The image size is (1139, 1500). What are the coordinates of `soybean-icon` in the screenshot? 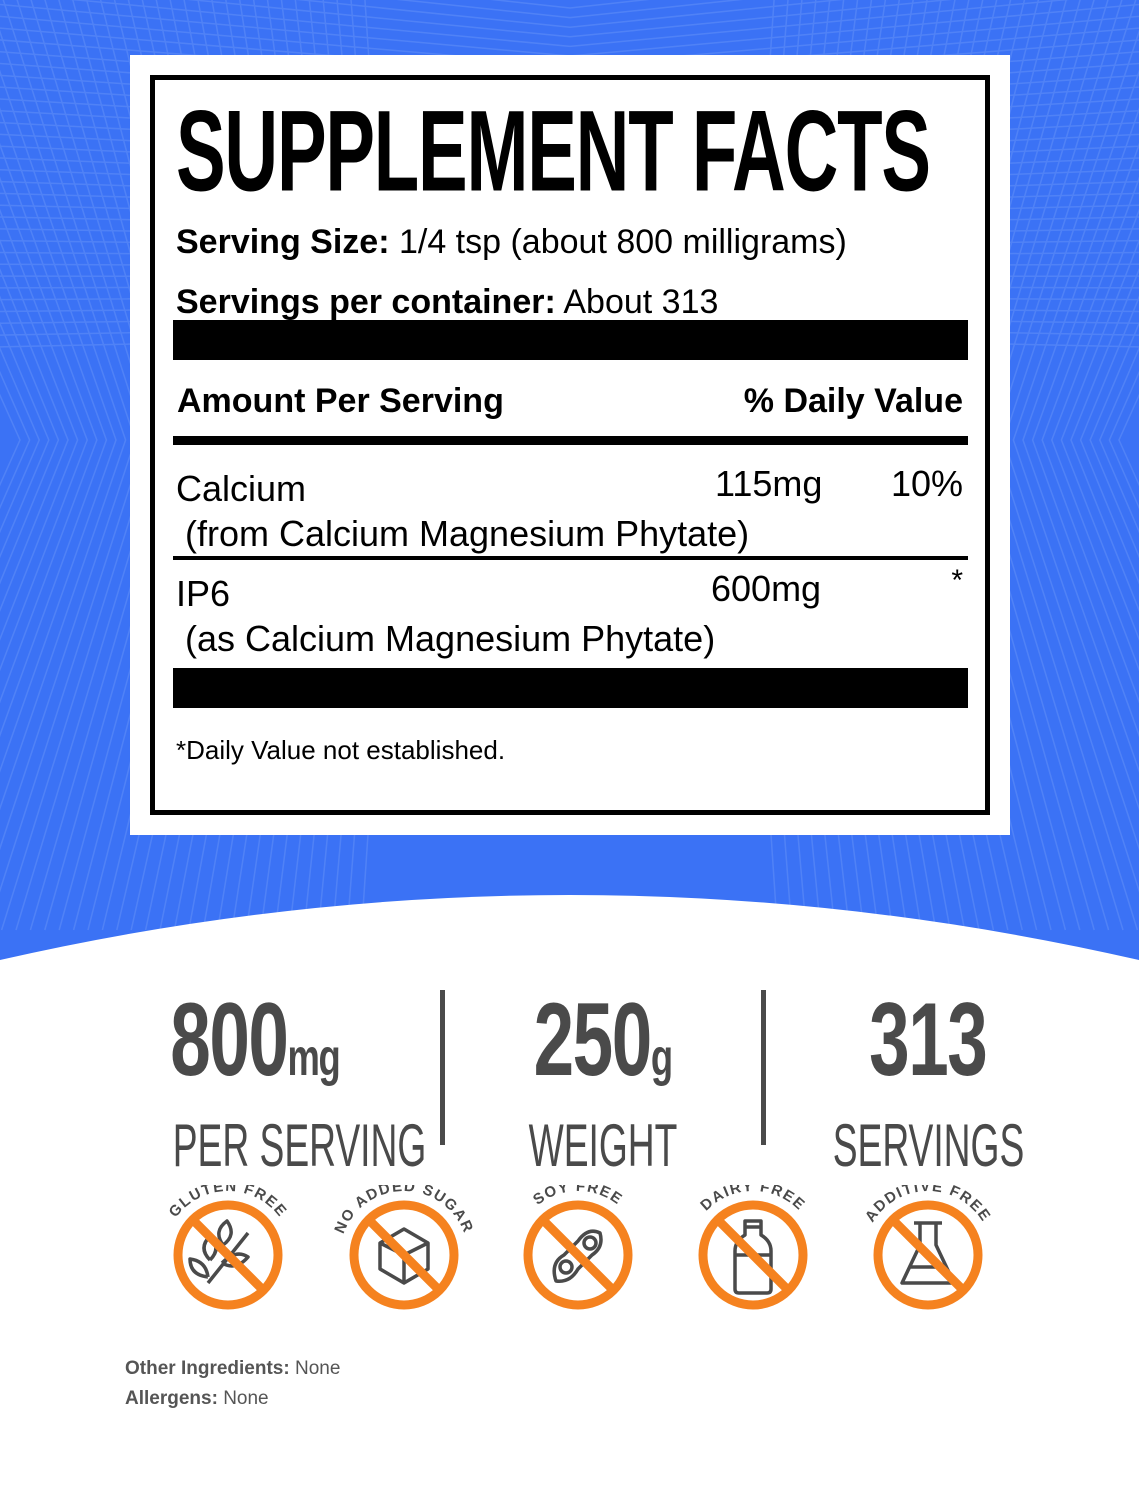 It's located at (577, 1256).